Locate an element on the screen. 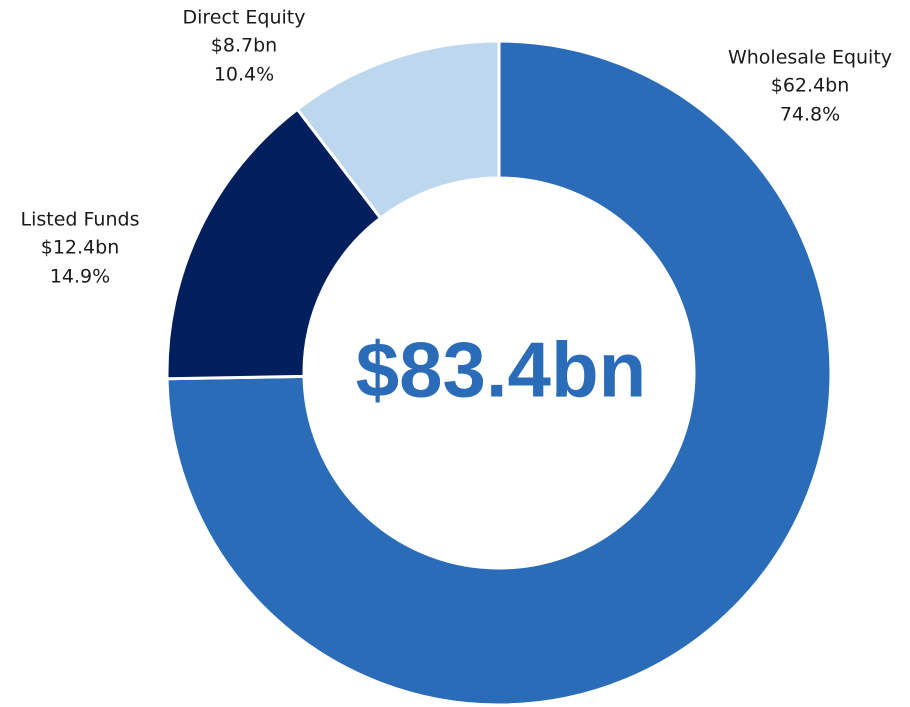 This screenshot has width=910, height=707. slice-amount: $12.4bn is located at coordinates (80, 248).